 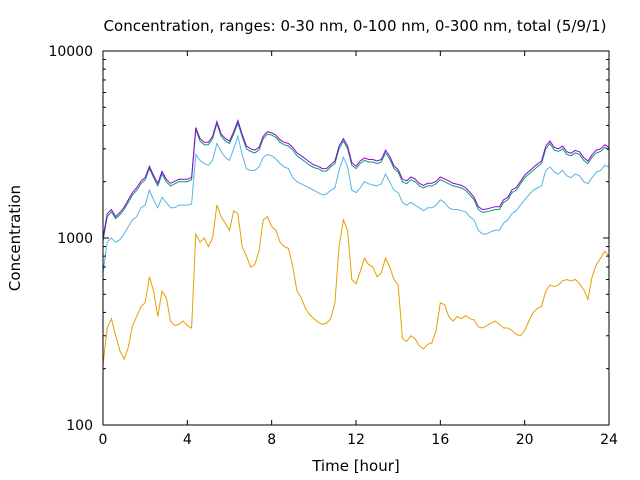 What do you see at coordinates (75, 239) in the screenshot?
I see `y-tick-label: 1000` at bounding box center [75, 239].